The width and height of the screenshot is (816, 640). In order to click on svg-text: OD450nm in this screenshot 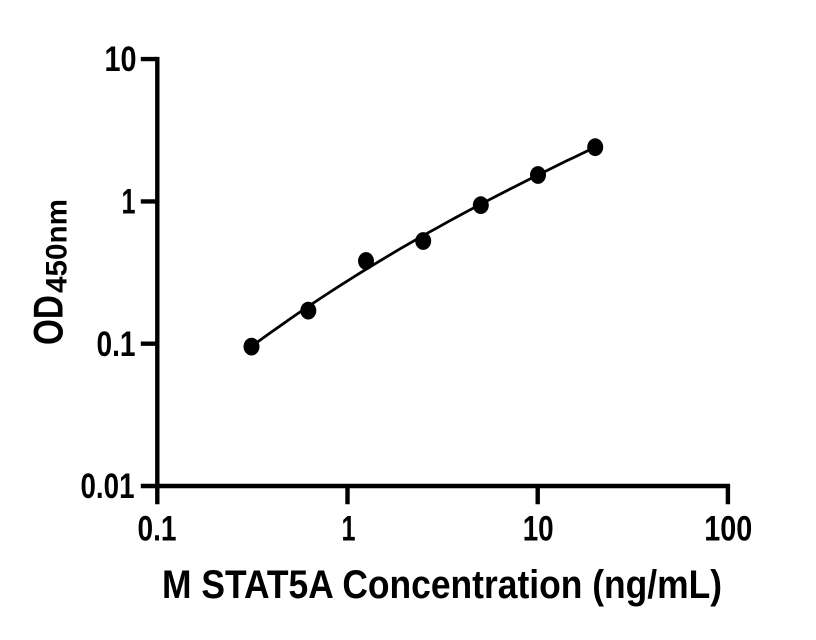, I will do `click(49, 272)`.